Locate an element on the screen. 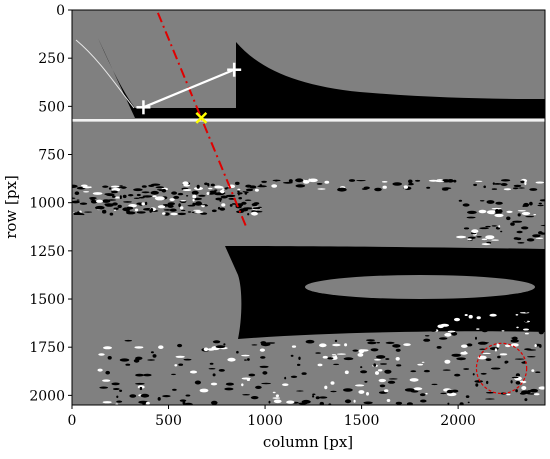 The width and height of the screenshot is (550, 459). y-tick-label: 1250 is located at coordinates (47, 252).